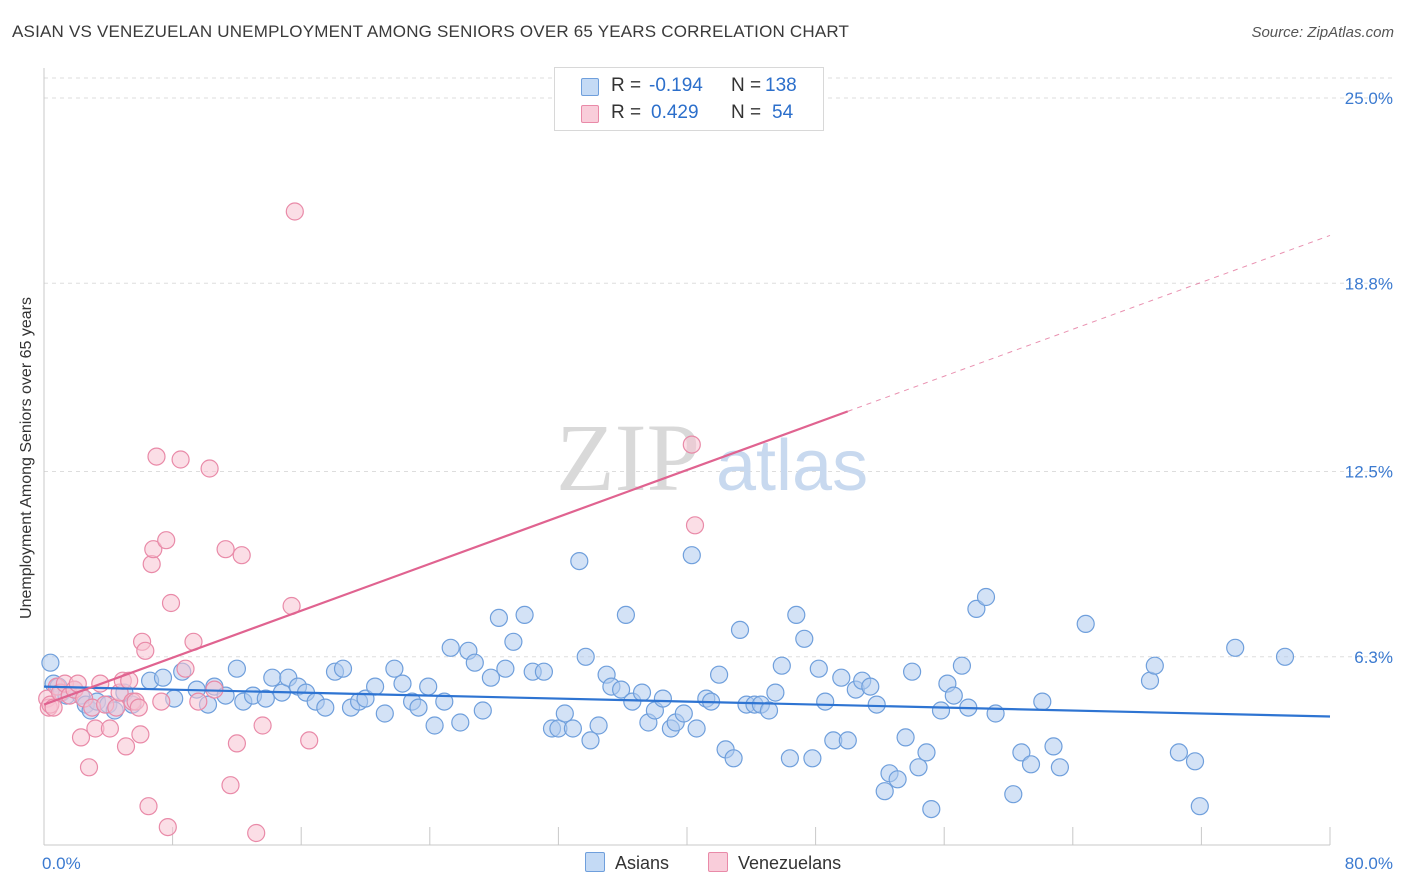 The width and height of the screenshot is (1406, 892). I want to click on legend-n-value: 54, so click(783, 112).